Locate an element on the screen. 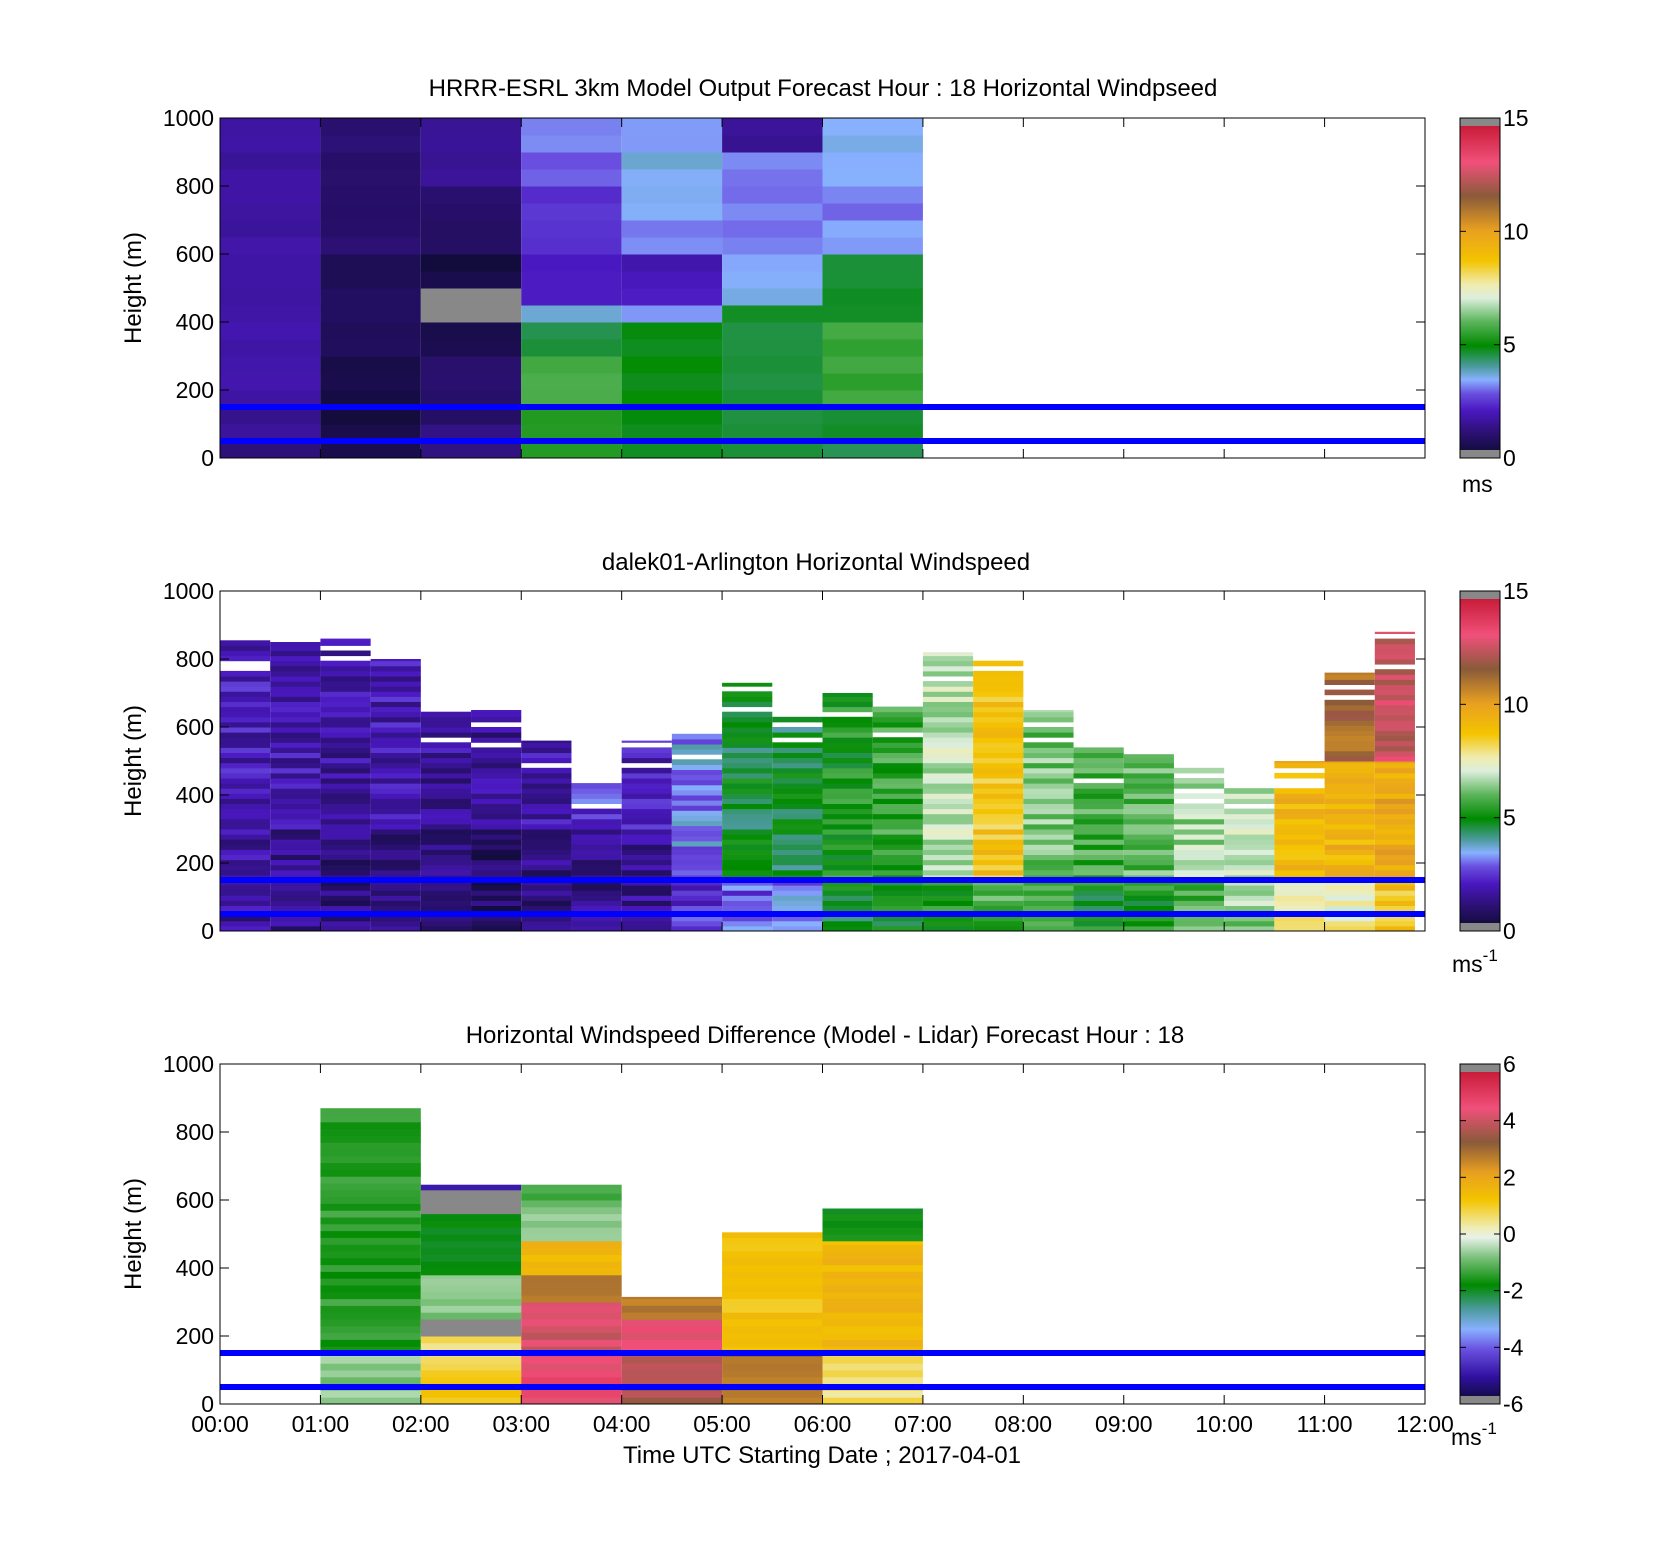 The image size is (1680, 1561). y-tick-label: 400 is located at coordinates (195, 322).